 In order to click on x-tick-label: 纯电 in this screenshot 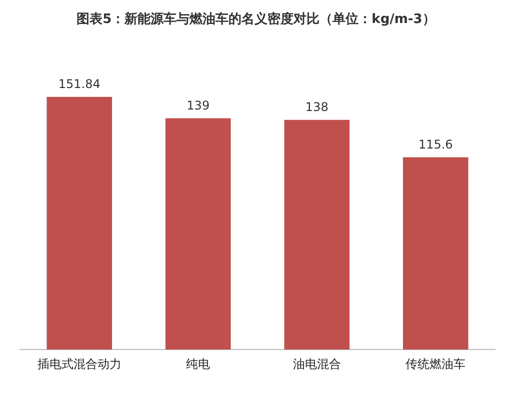, I will do `click(198, 364)`.